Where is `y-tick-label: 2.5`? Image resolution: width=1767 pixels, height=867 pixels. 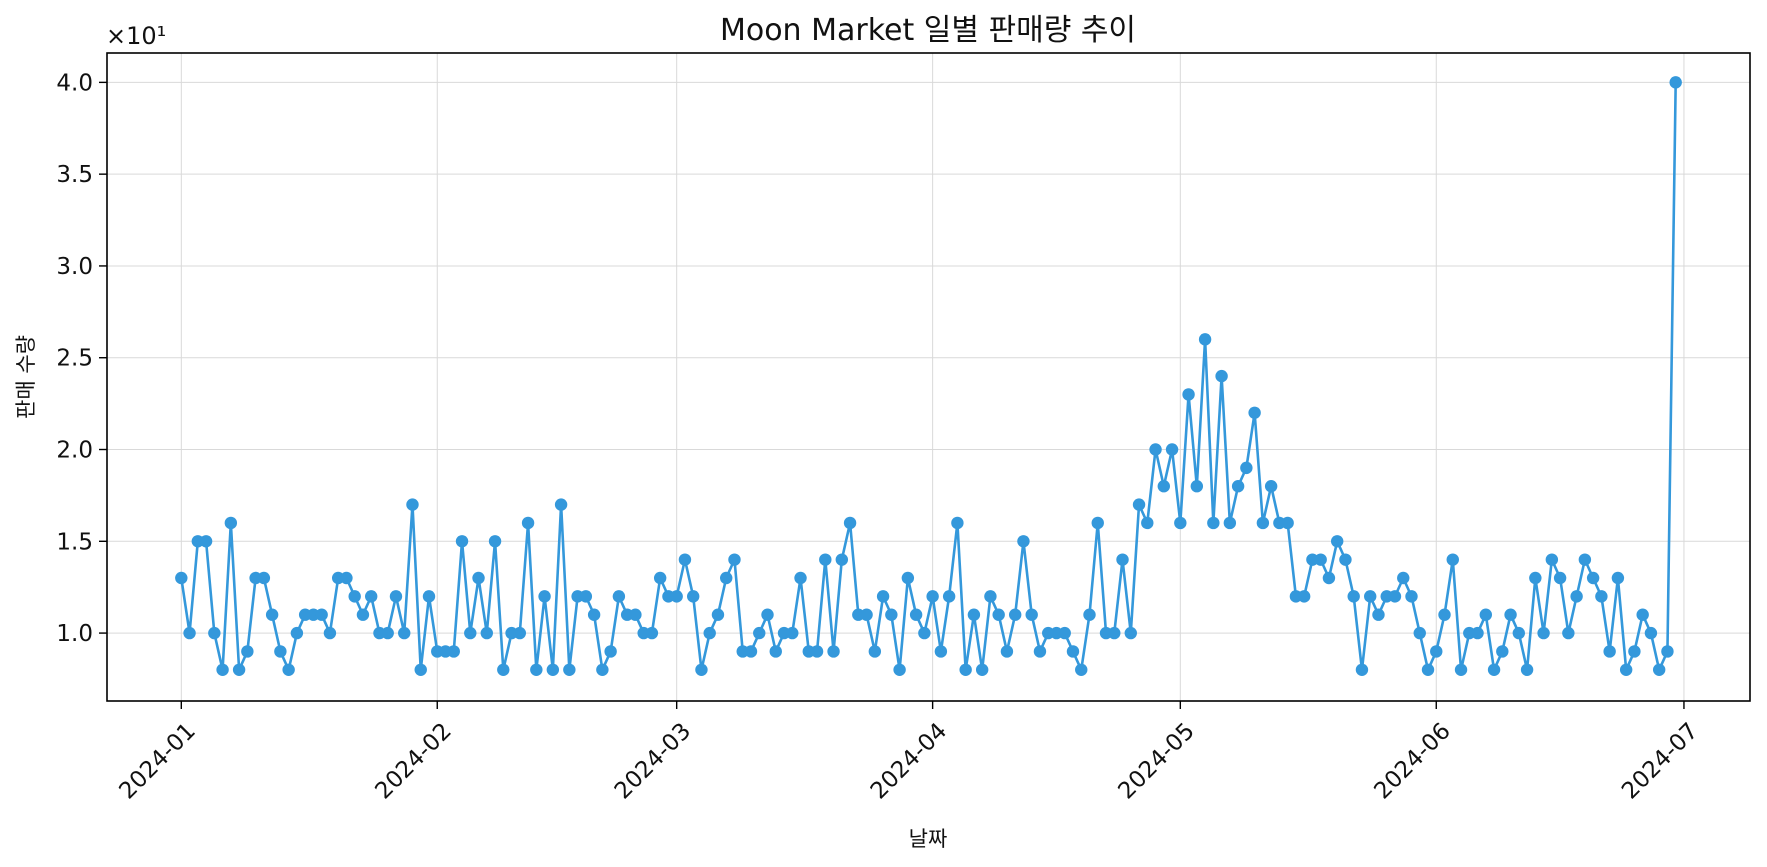
y-tick-label: 2.5 is located at coordinates (74, 359).